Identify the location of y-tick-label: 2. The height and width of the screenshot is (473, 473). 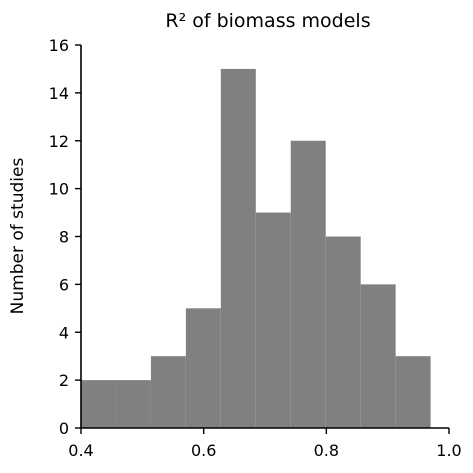
(64, 380).